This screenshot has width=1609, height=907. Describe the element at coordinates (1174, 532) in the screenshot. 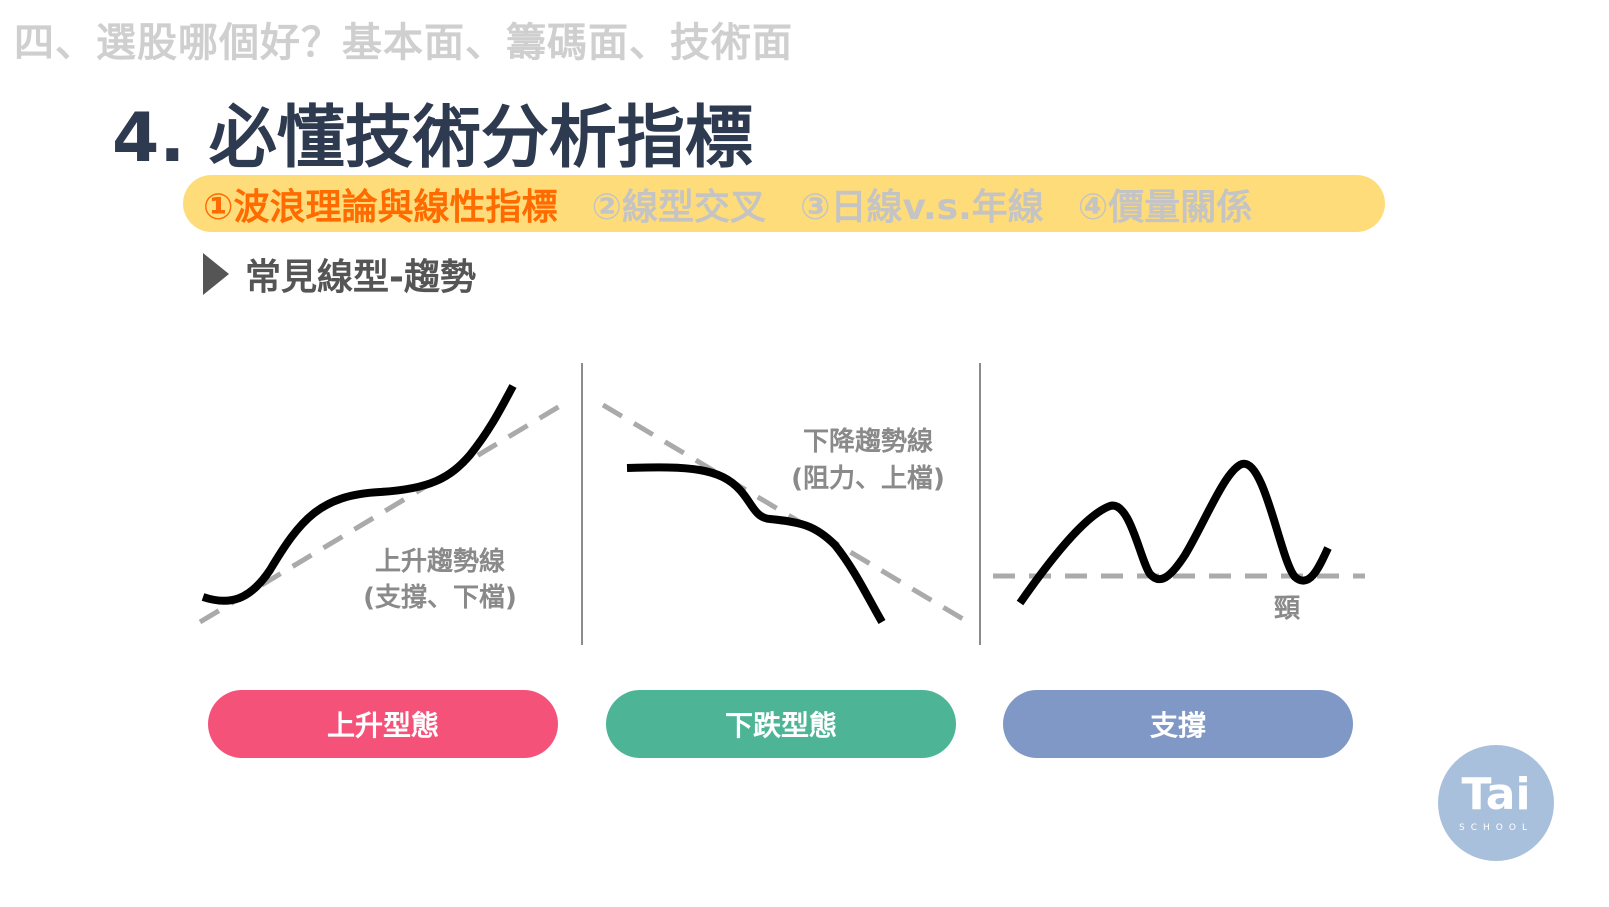

I see `price-curve-support` at that location.